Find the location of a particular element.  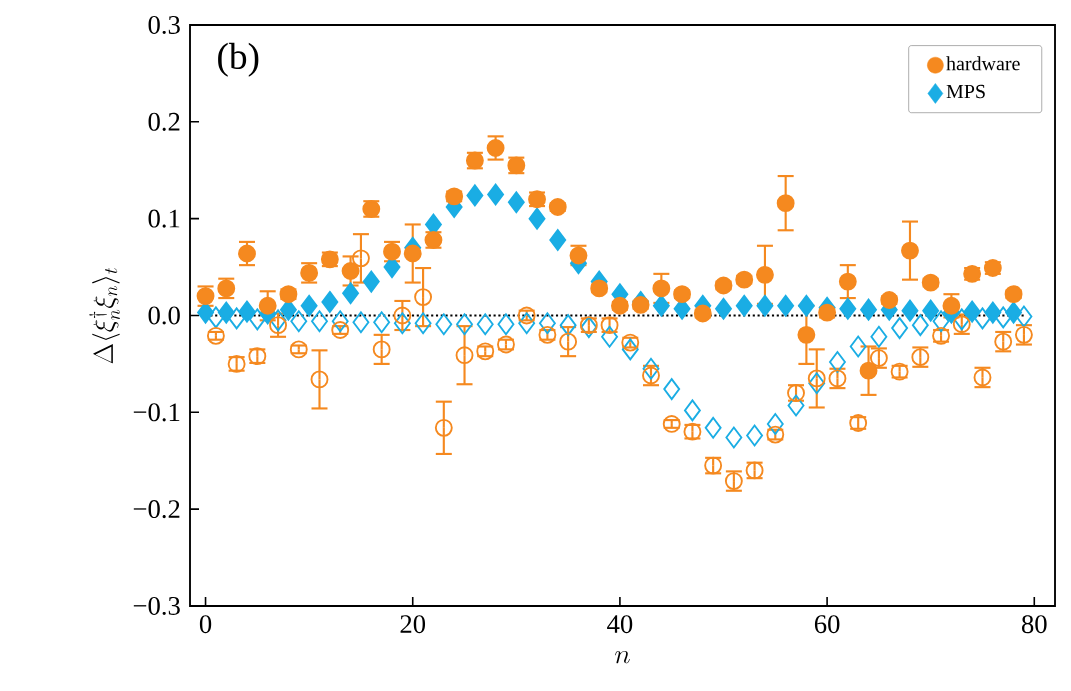

x-axis-title: $n$ is located at coordinates (622, 657).